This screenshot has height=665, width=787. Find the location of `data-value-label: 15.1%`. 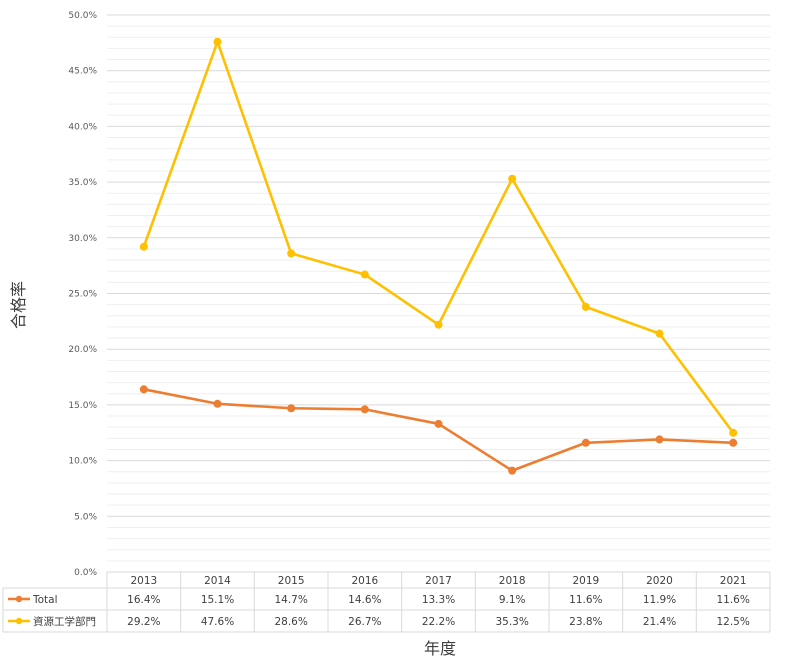

data-value-label: 15.1% is located at coordinates (217, 600).